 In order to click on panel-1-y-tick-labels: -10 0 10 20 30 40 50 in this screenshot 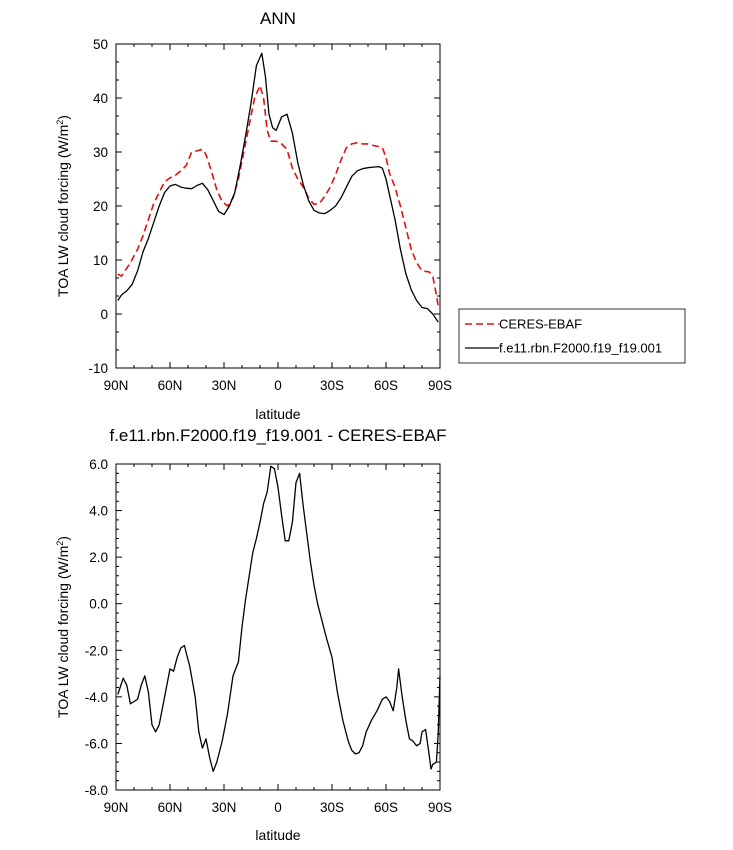, I will do `click(98, 206)`.